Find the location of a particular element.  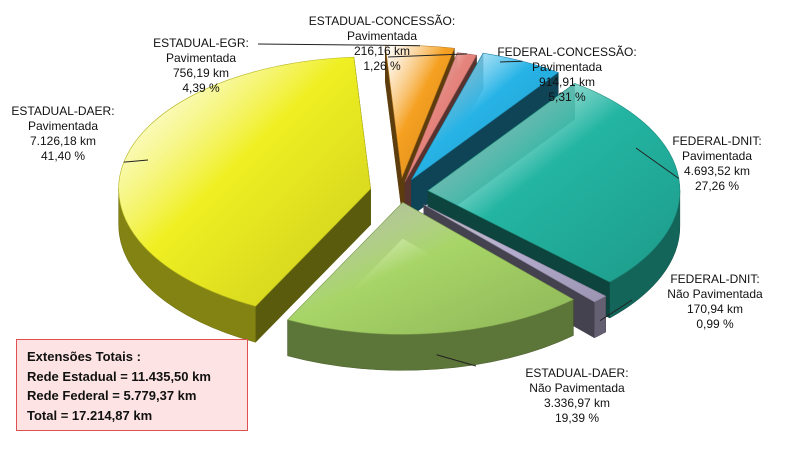

totals-total: Total = 17.214,87 km is located at coordinates (90, 415).